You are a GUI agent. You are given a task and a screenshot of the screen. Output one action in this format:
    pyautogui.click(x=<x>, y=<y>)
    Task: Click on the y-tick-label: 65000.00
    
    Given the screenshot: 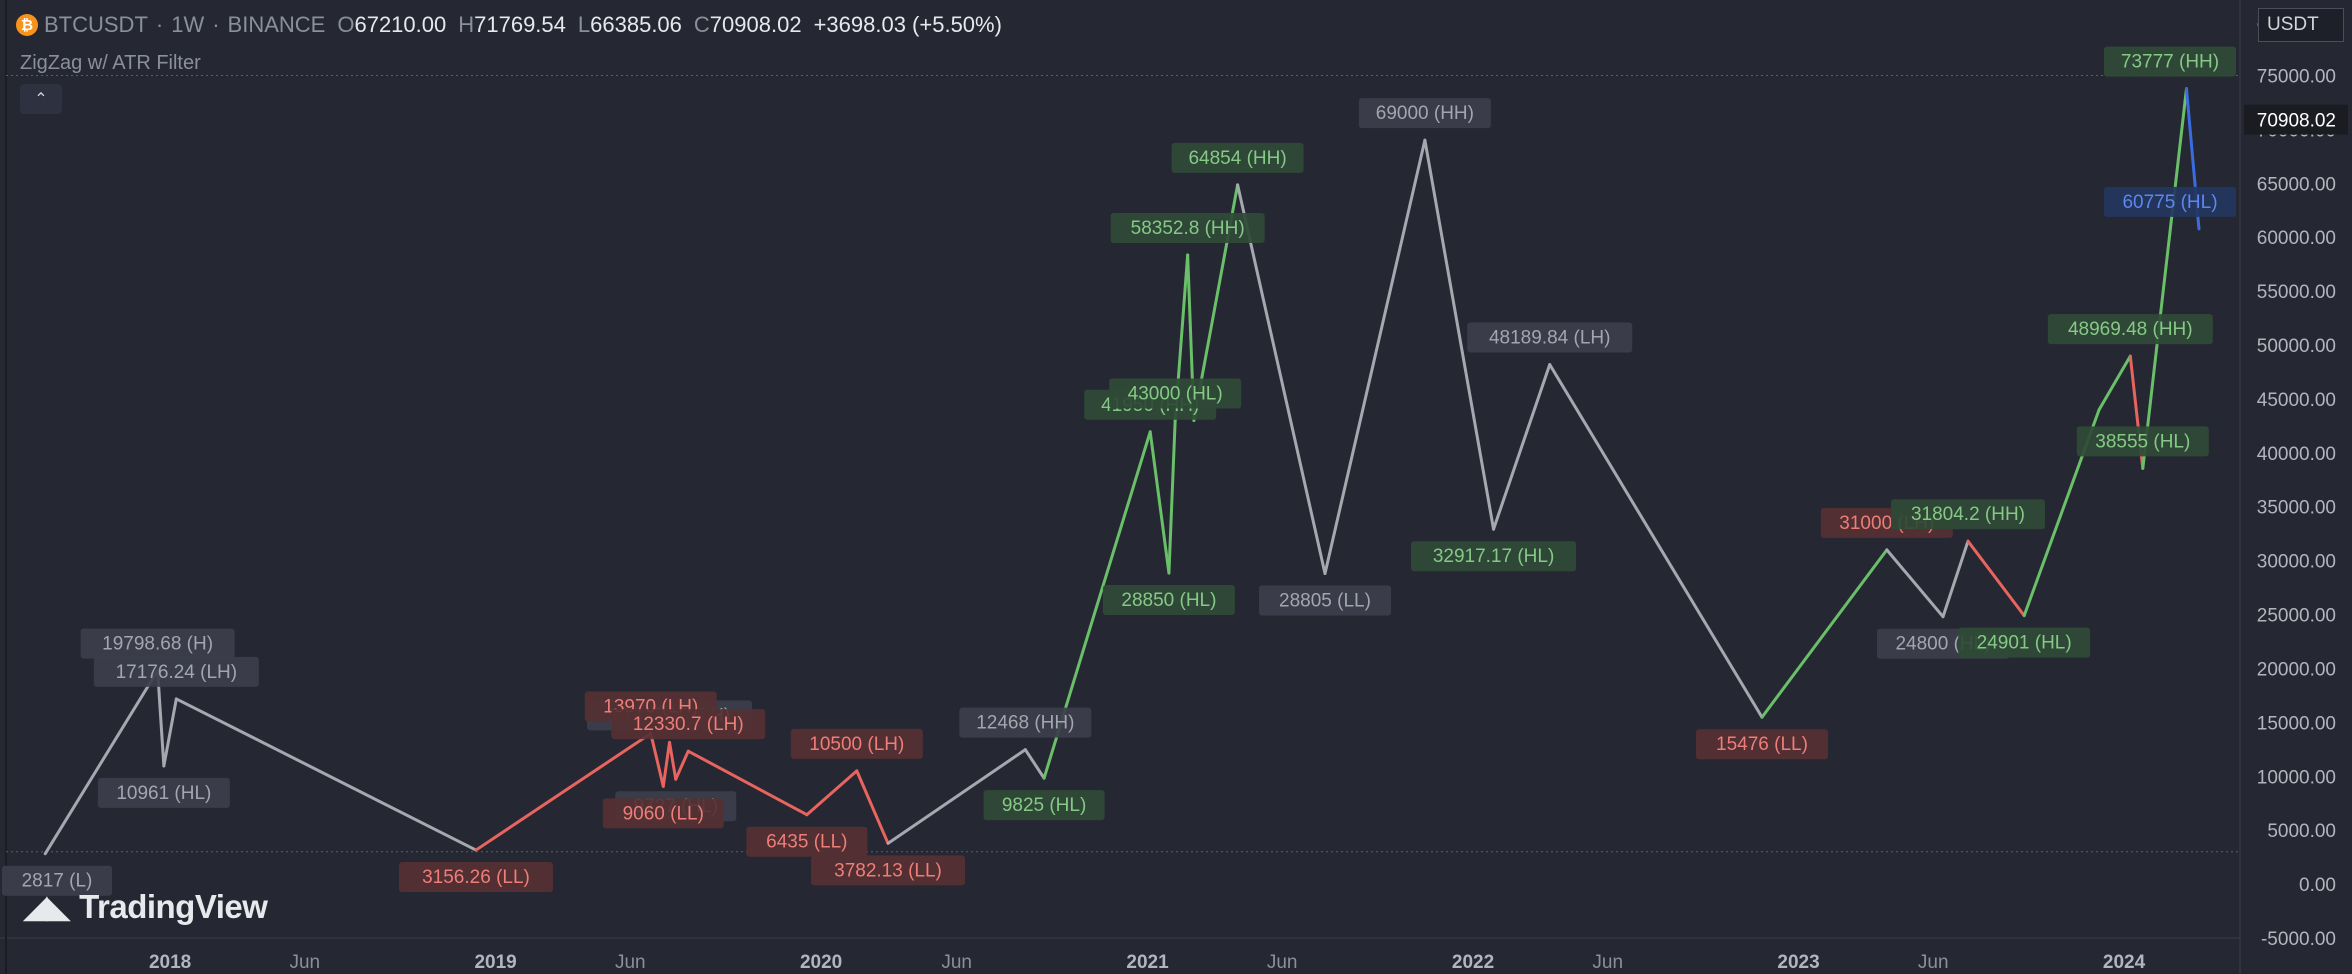 What is the action you would take?
    pyautogui.click(x=2296, y=184)
    